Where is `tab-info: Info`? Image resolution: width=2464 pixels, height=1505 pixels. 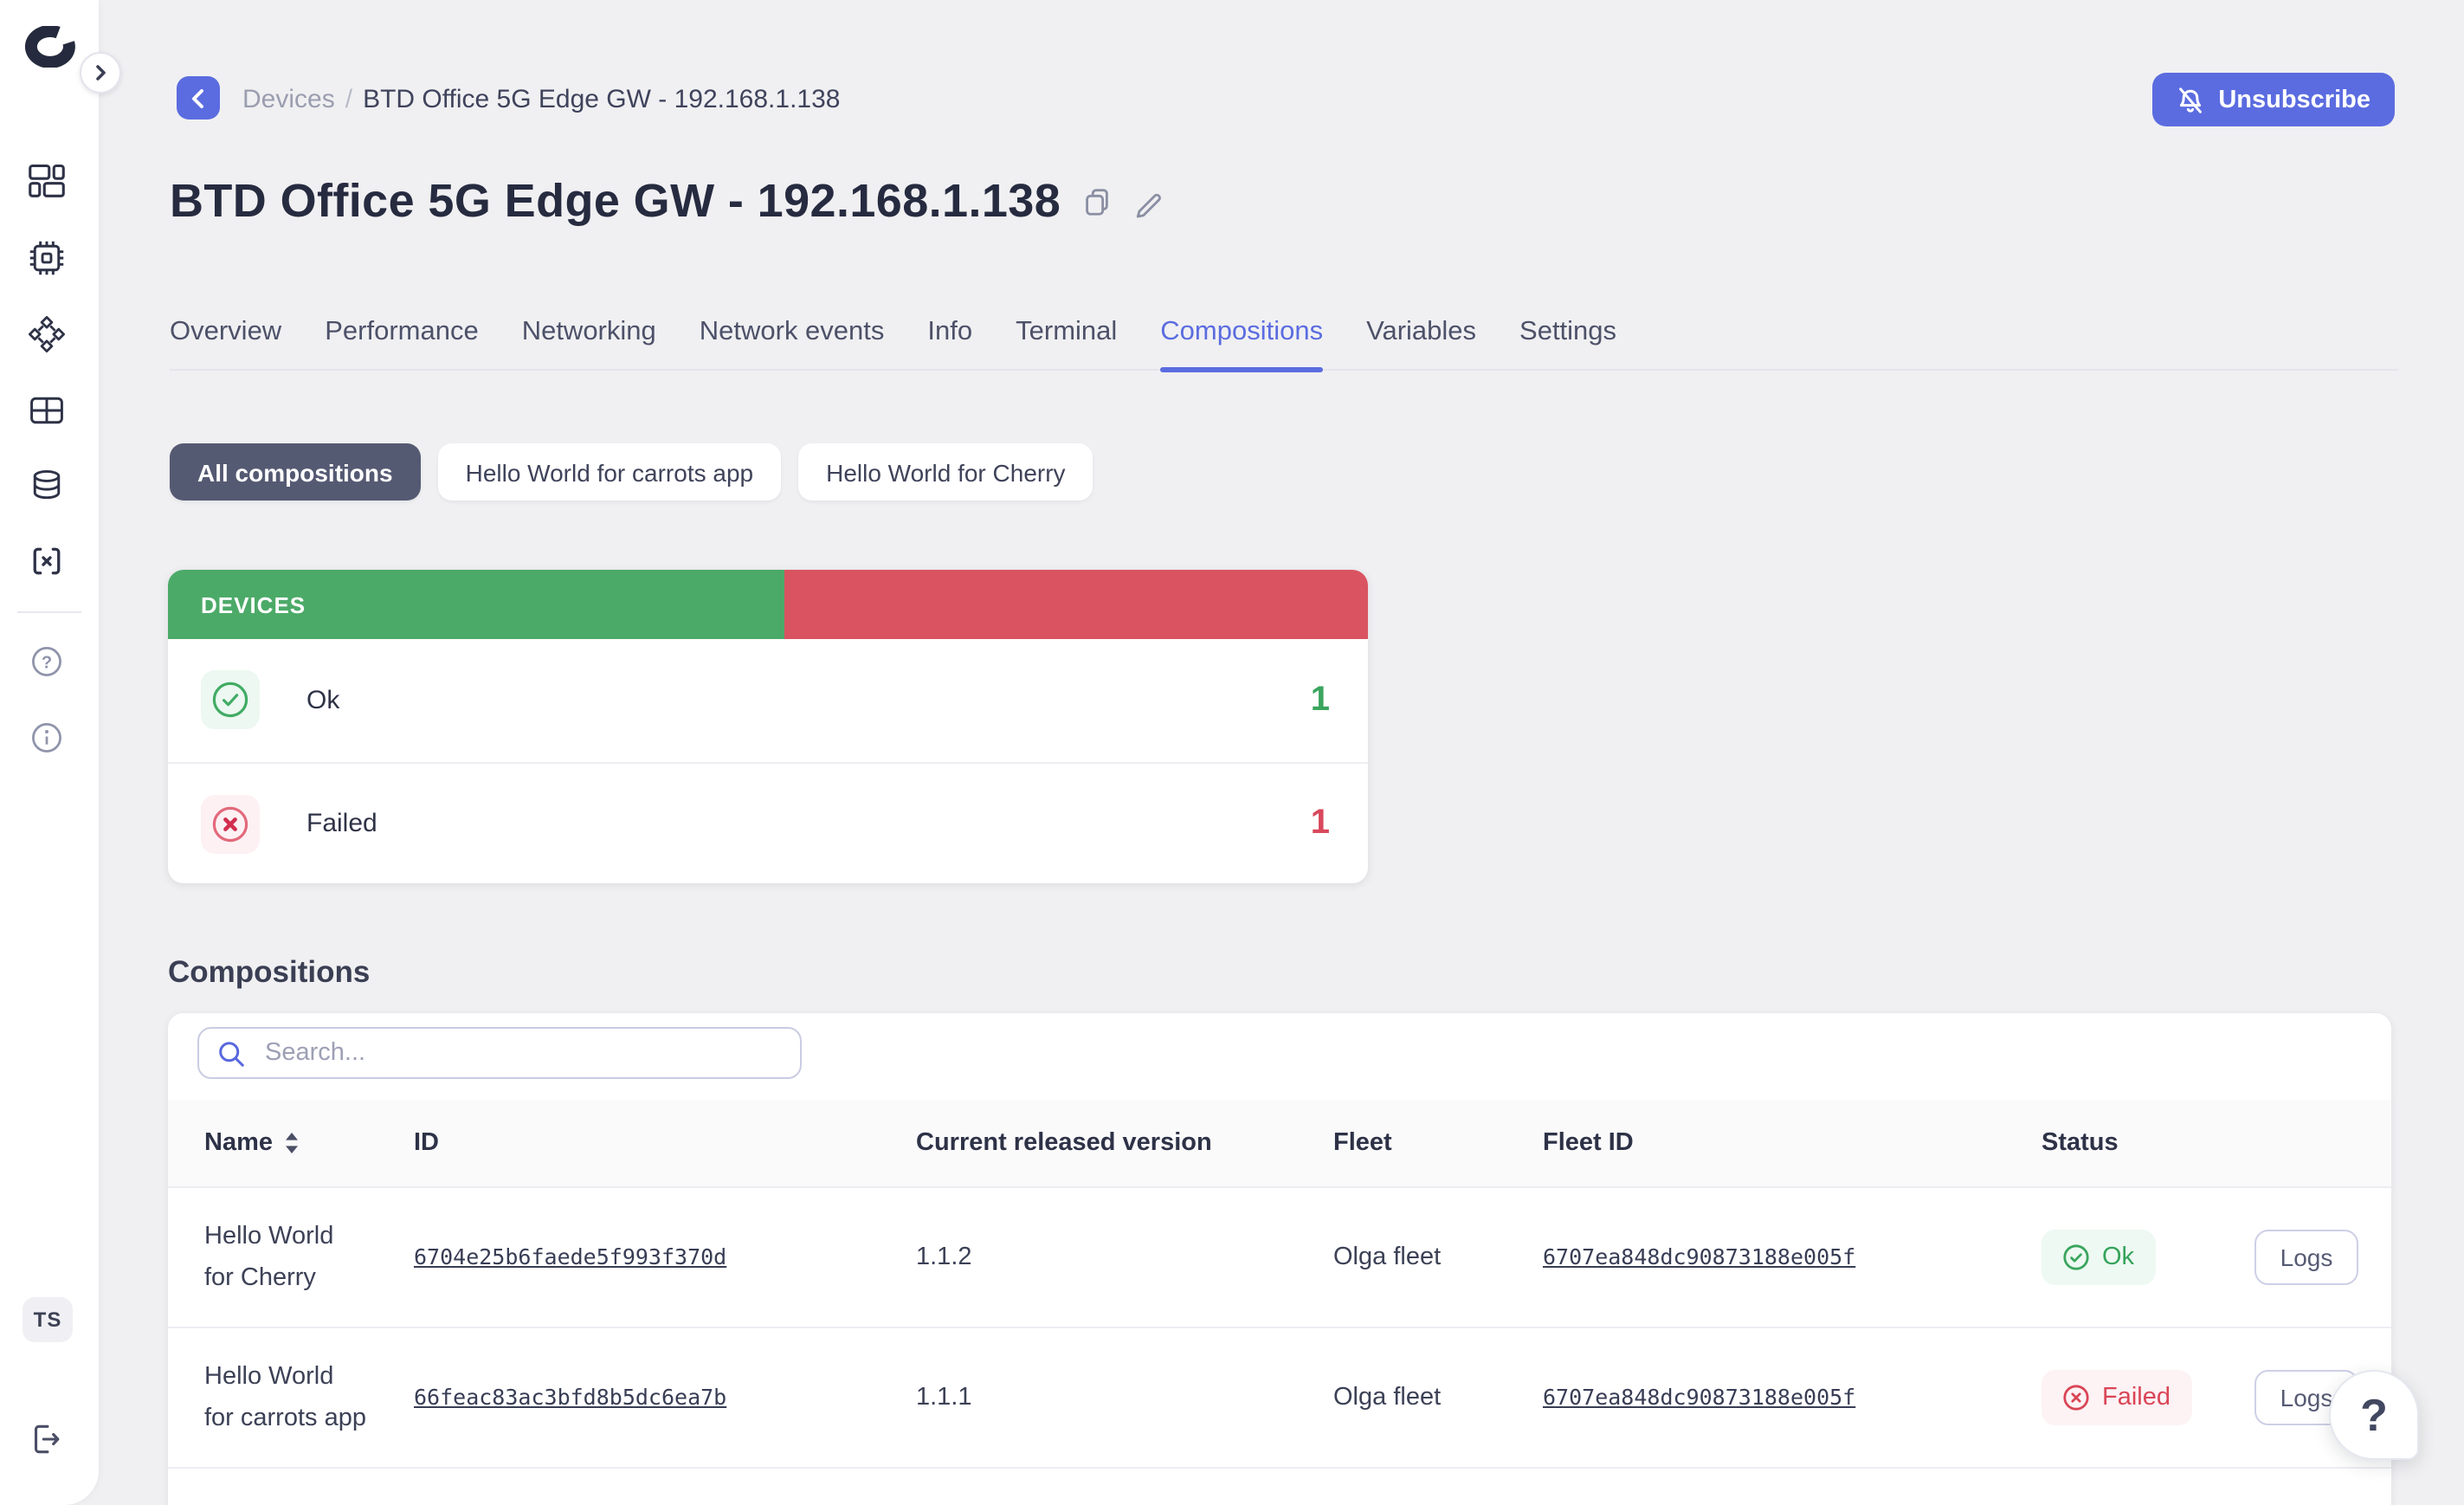
tab-info: Info is located at coordinates (950, 331).